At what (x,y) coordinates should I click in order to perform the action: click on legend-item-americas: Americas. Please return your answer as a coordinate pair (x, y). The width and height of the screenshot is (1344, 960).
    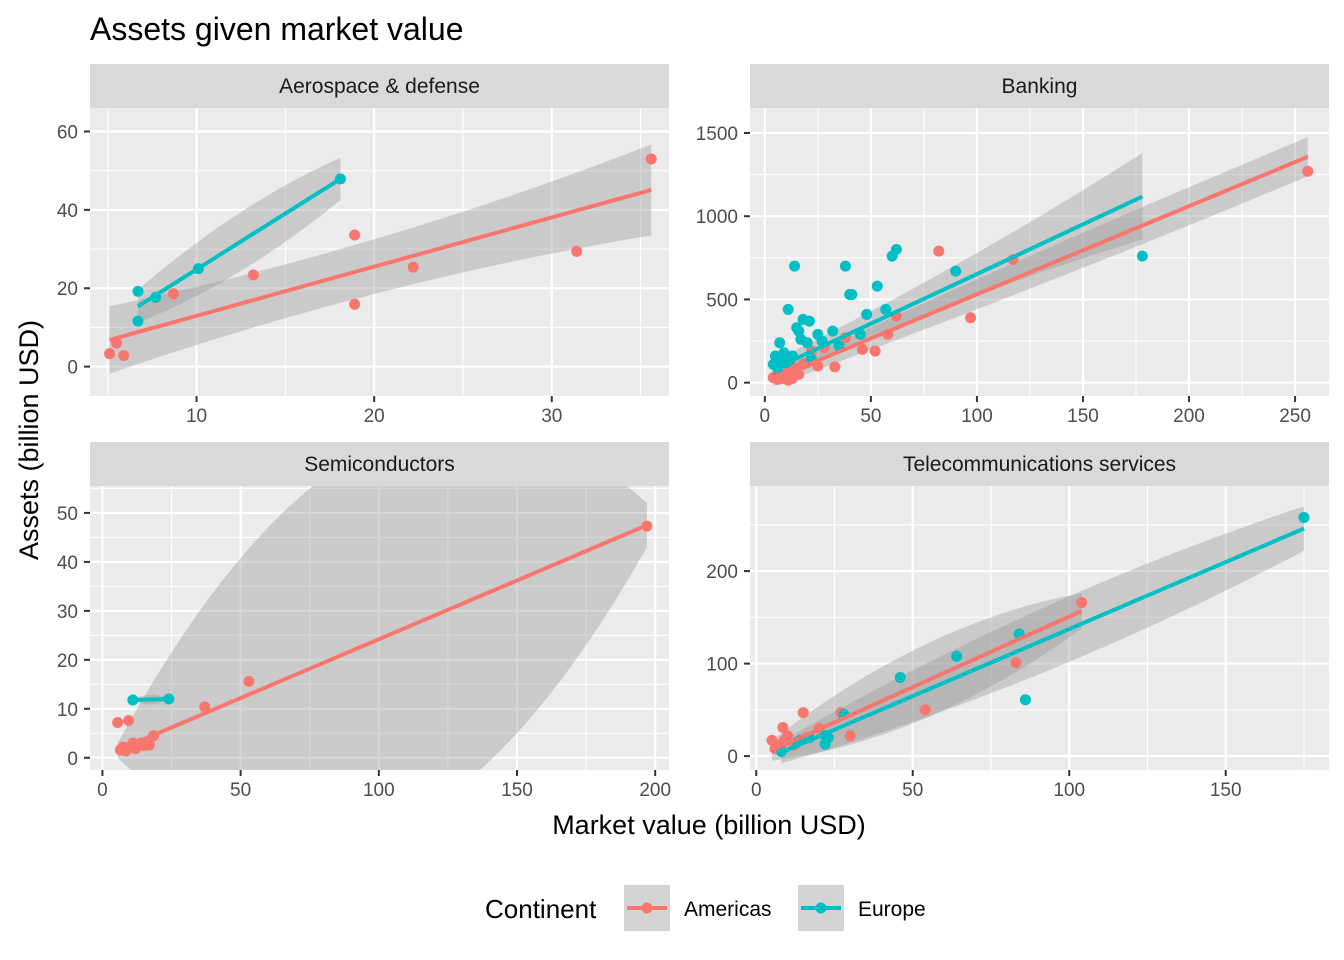
    Looking at the image, I should click on (698, 908).